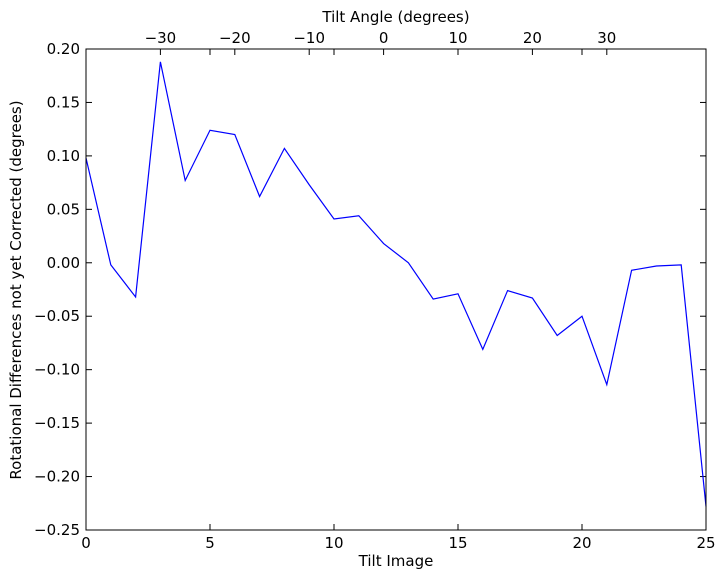 The height and width of the screenshot is (579, 724). I want to click on y-tick-label: −0.25, so click(57, 530).